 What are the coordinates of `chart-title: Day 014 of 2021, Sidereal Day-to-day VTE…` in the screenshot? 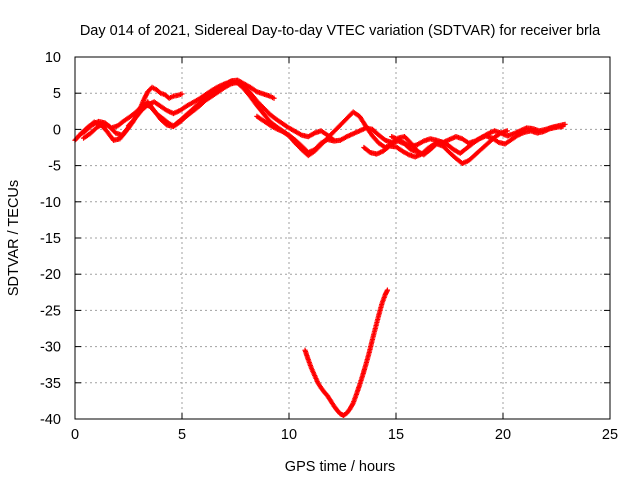 It's located at (340, 31).